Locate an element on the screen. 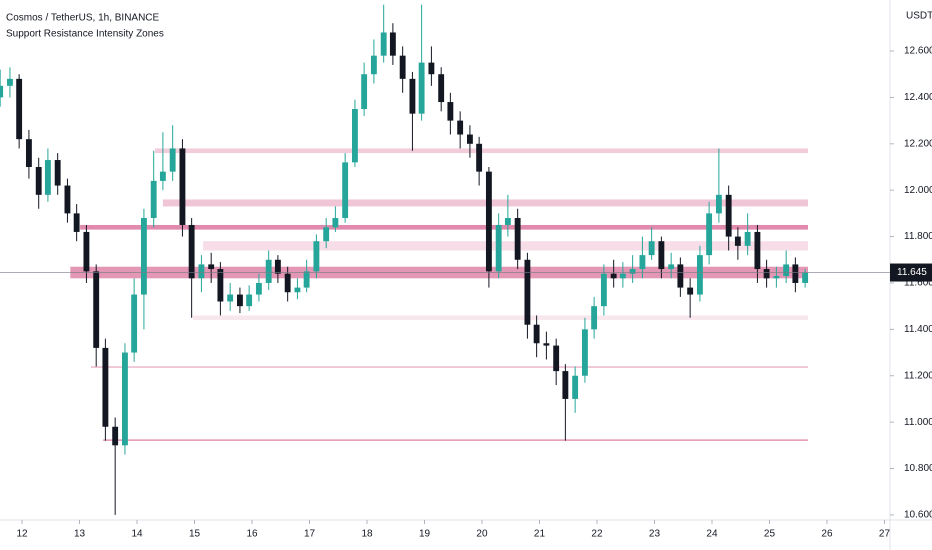  price-label-box is located at coordinates (911, 272).